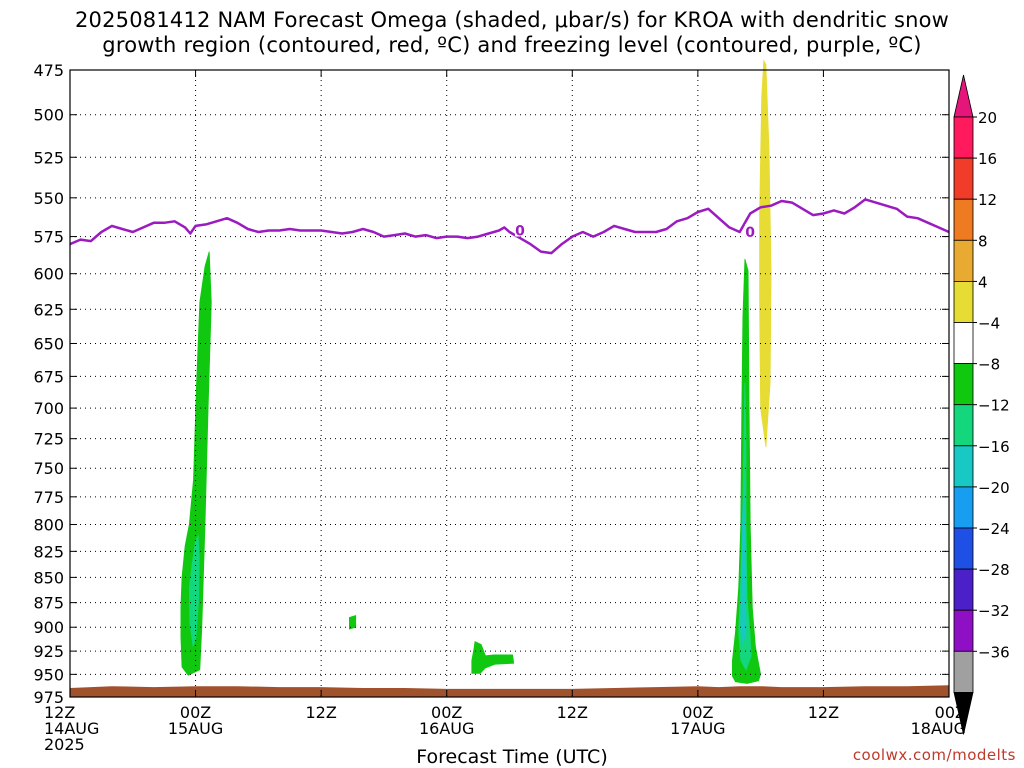 The height and width of the screenshot is (768, 1024). I want to click on y-tick-label: 525, so click(48, 157).